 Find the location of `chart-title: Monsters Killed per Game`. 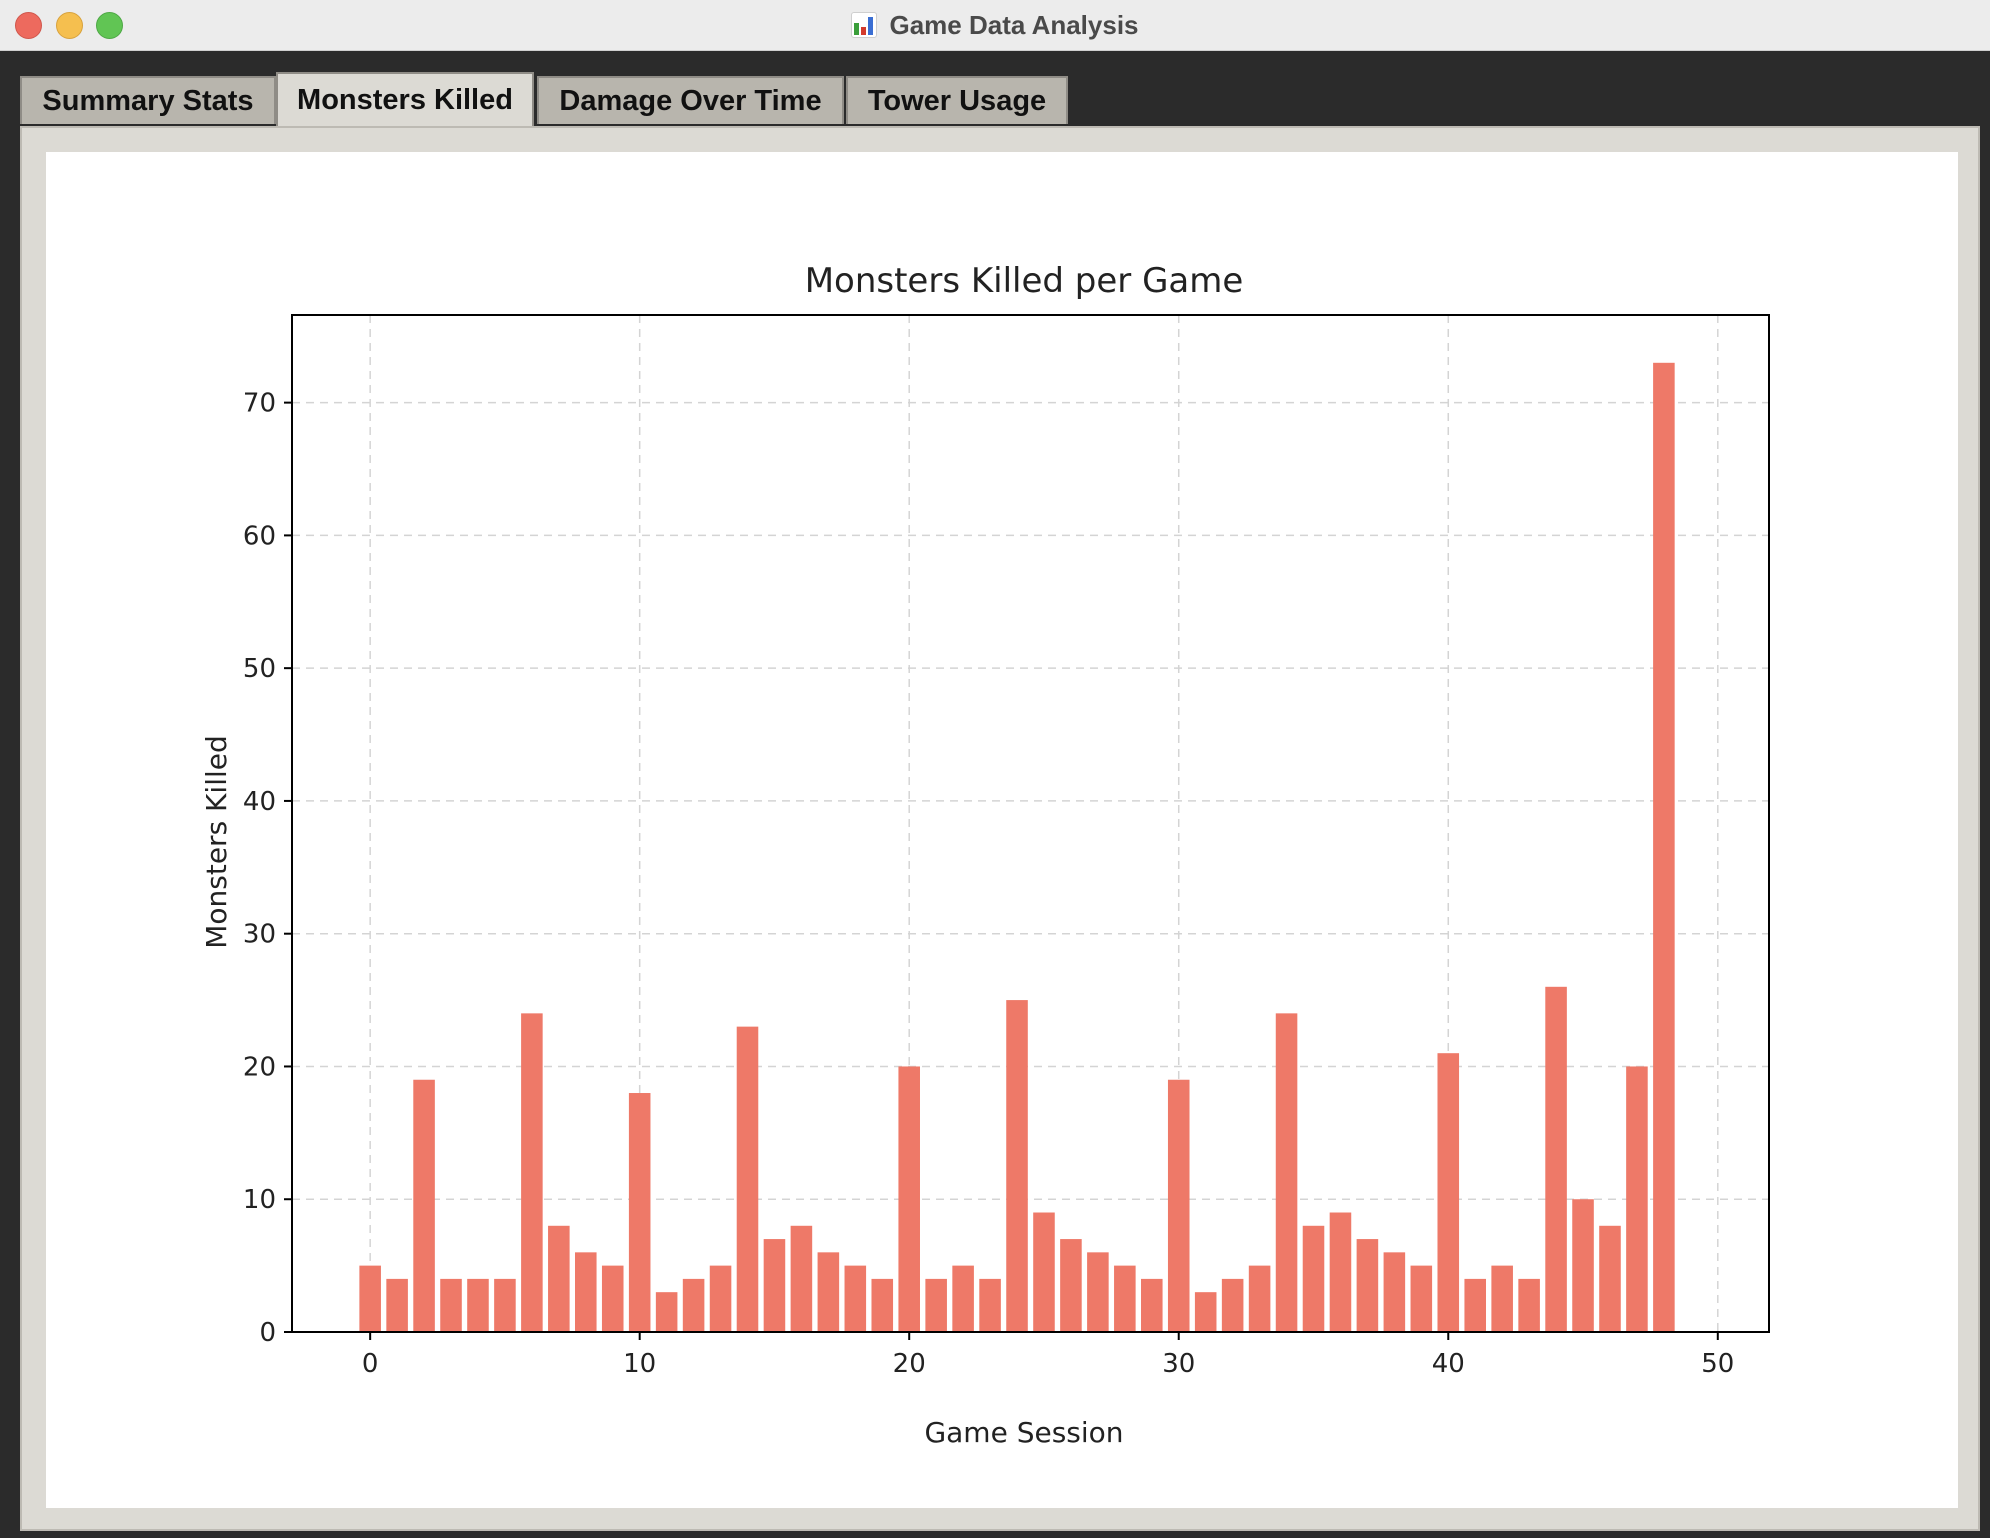

chart-title: Monsters Killed per Game is located at coordinates (1024, 281).